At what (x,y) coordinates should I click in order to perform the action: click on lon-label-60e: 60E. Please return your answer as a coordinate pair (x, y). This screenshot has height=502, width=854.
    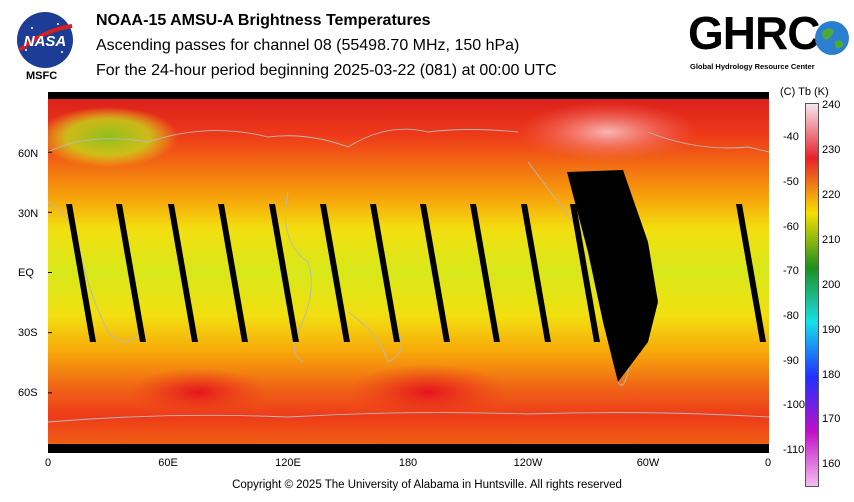
    Looking at the image, I should click on (168, 463).